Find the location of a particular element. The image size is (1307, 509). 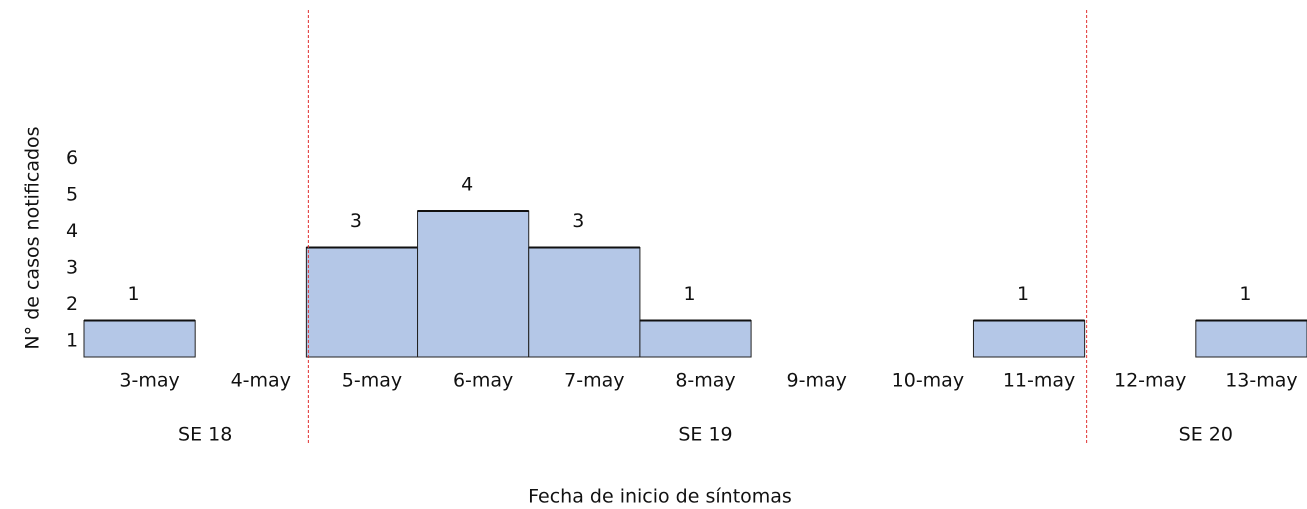

y-tick-label: 2 is located at coordinates (72, 304).